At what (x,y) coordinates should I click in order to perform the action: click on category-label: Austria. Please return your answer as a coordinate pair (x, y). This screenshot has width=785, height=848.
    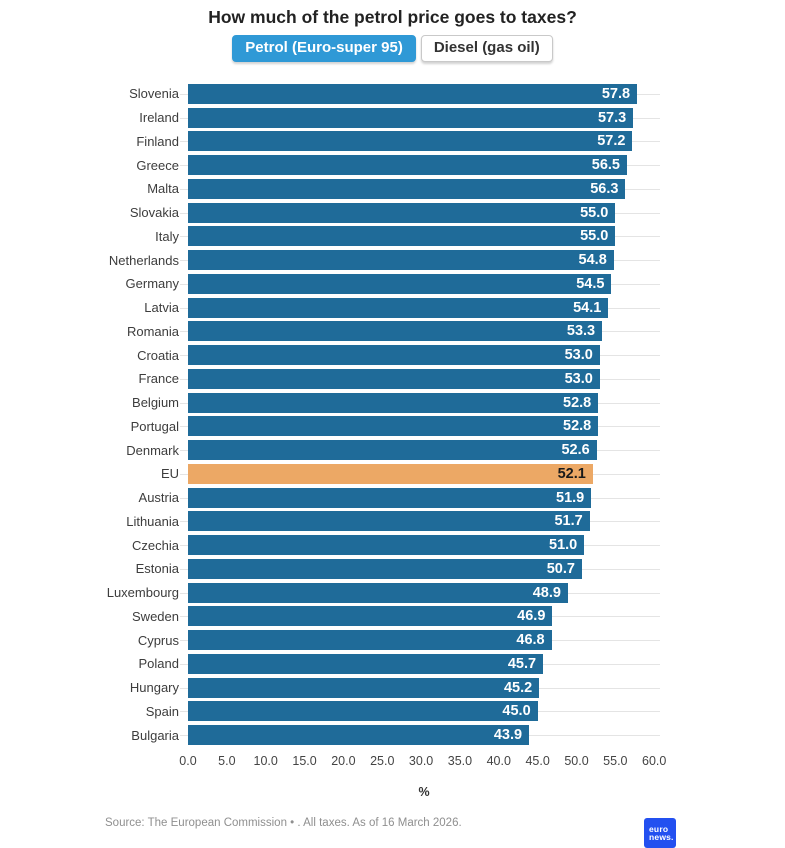
    Looking at the image, I should click on (158, 498).